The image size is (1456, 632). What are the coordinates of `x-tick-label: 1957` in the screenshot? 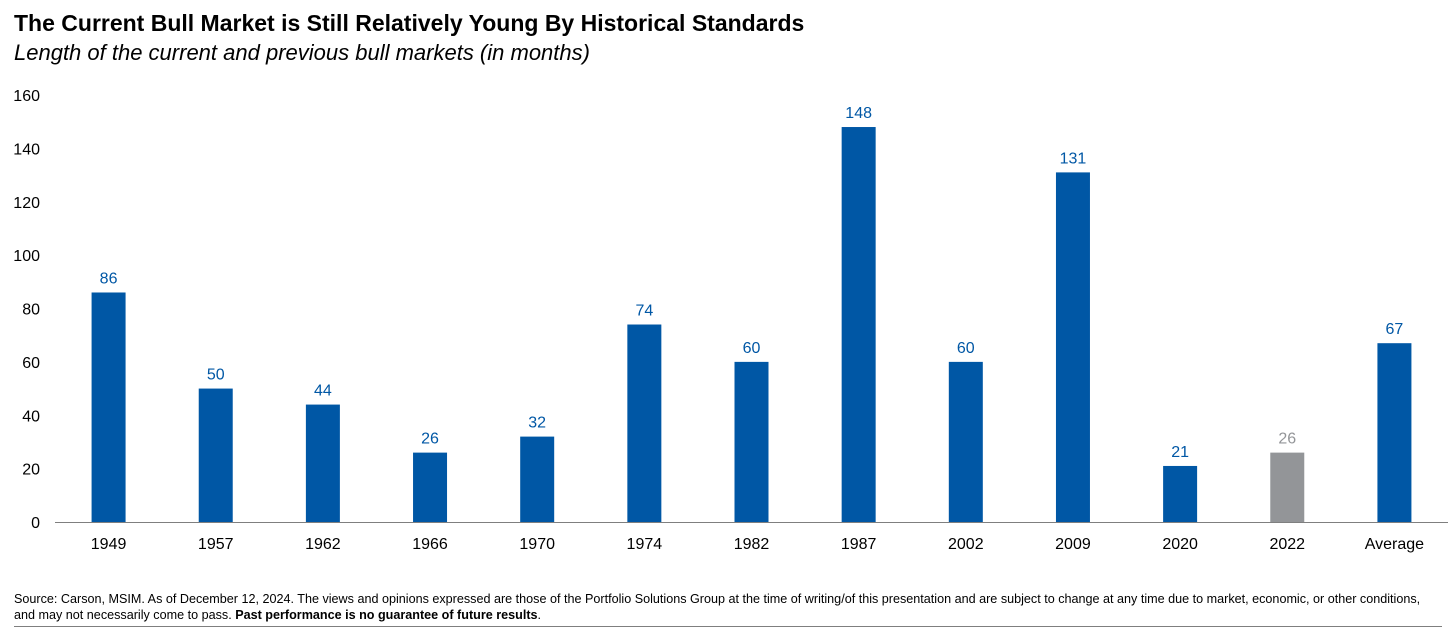 It's located at (216, 544).